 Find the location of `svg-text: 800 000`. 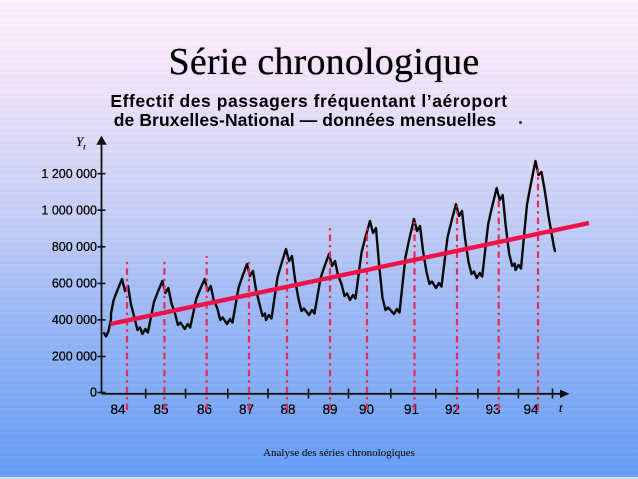

svg-text: 800 000 is located at coordinates (74, 247).